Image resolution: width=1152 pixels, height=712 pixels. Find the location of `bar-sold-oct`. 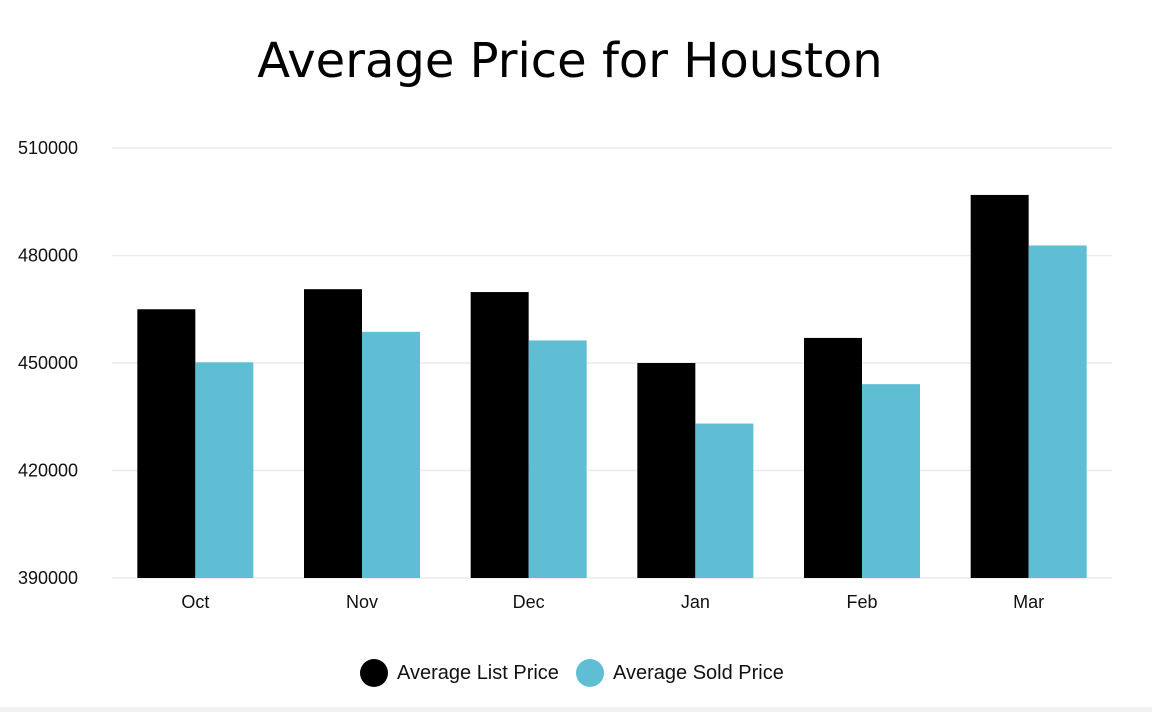

bar-sold-oct is located at coordinates (224, 470).